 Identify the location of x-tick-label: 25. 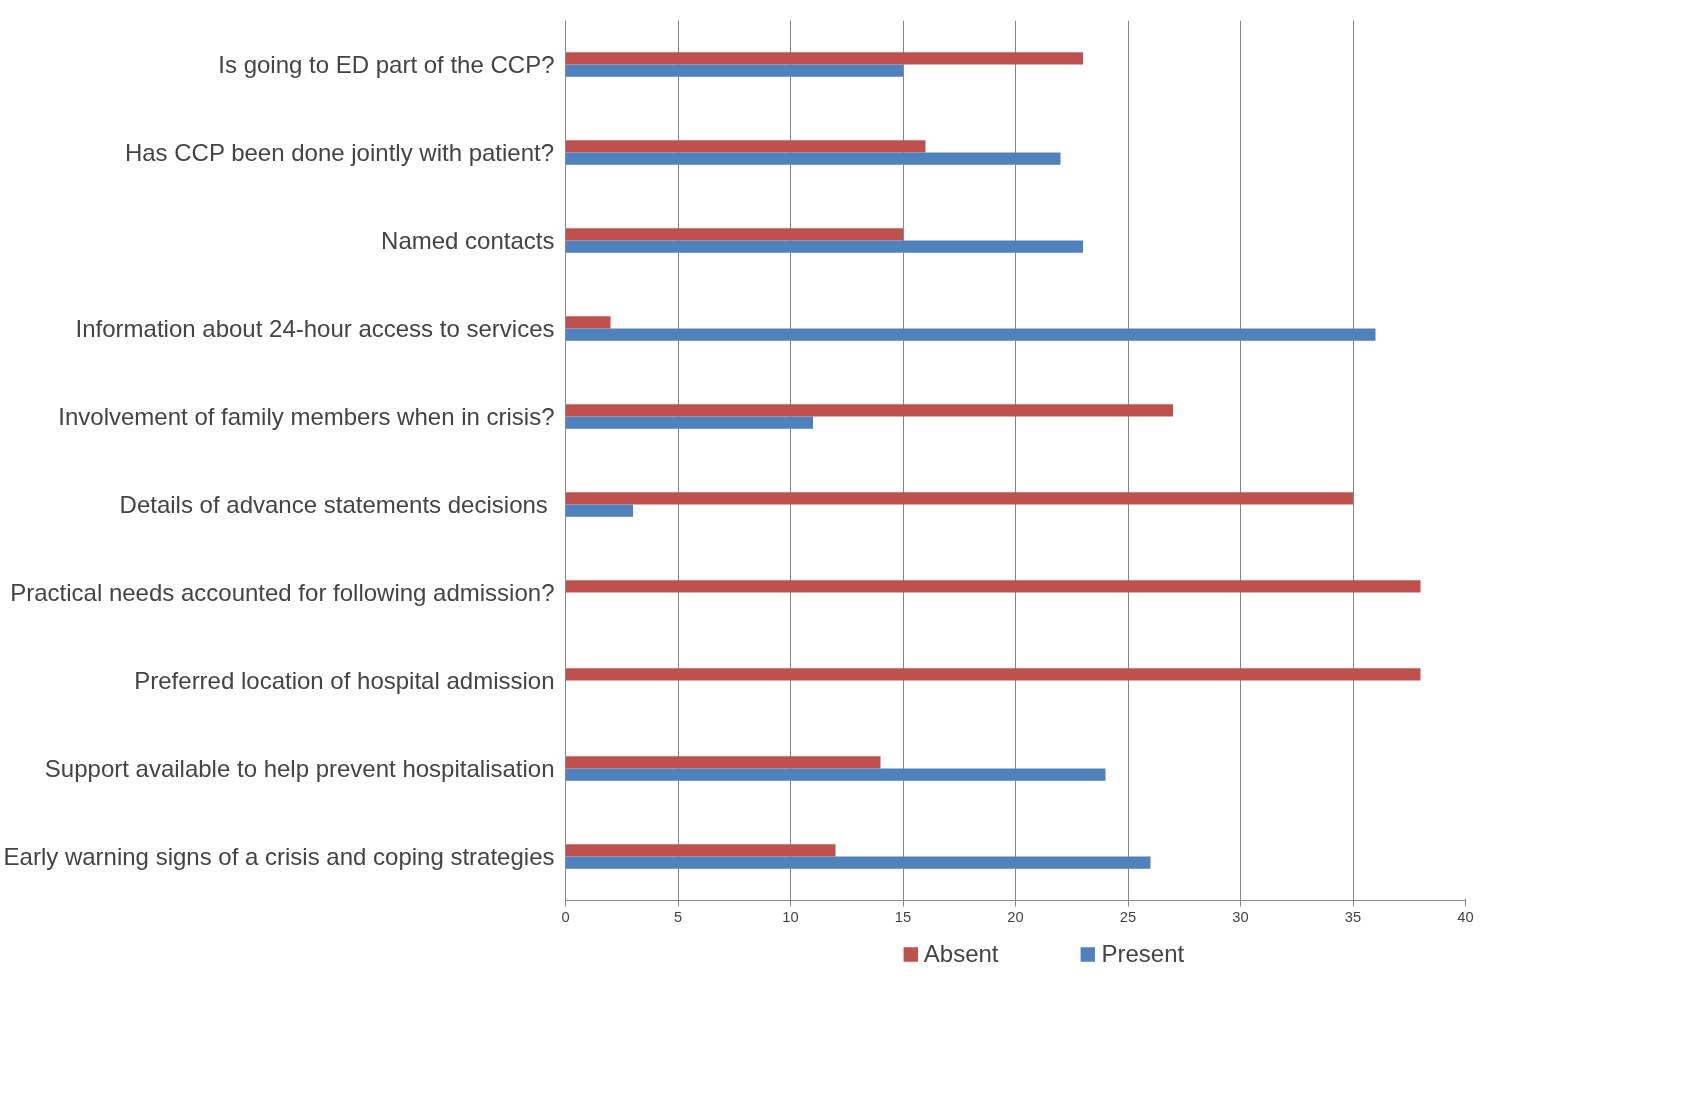
(1128, 916).